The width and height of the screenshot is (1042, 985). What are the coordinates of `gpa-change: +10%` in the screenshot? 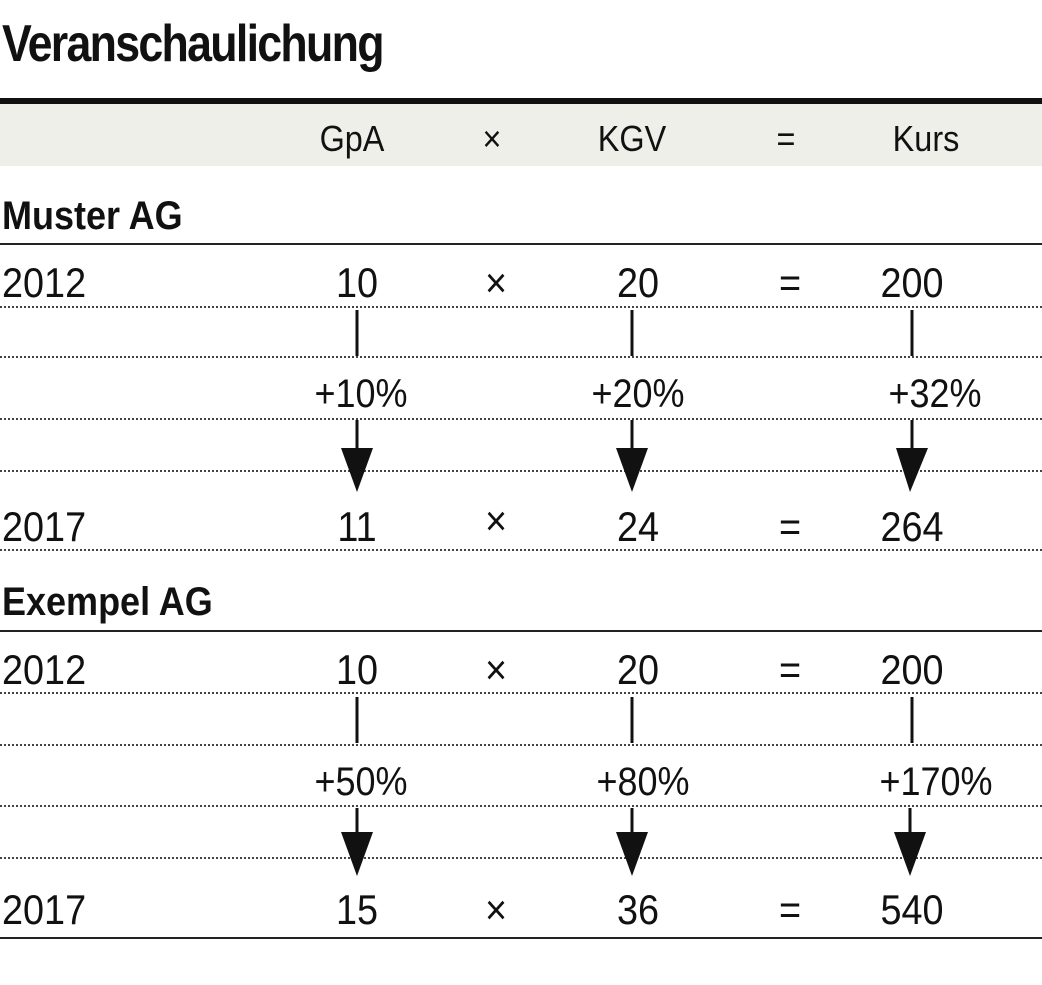 It's located at (361, 394).